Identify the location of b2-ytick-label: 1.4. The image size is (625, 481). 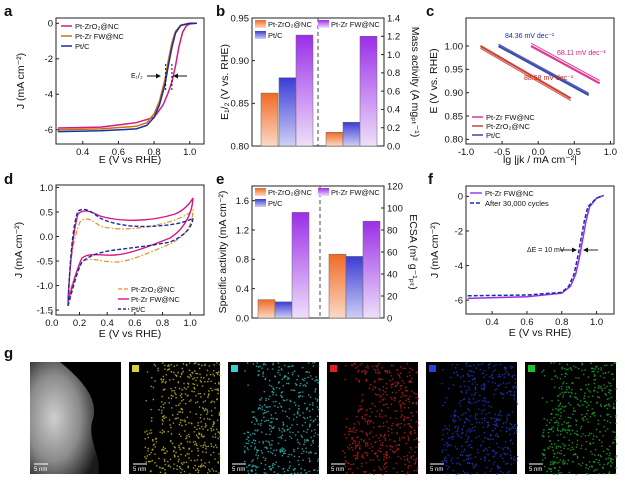
(393, 18).